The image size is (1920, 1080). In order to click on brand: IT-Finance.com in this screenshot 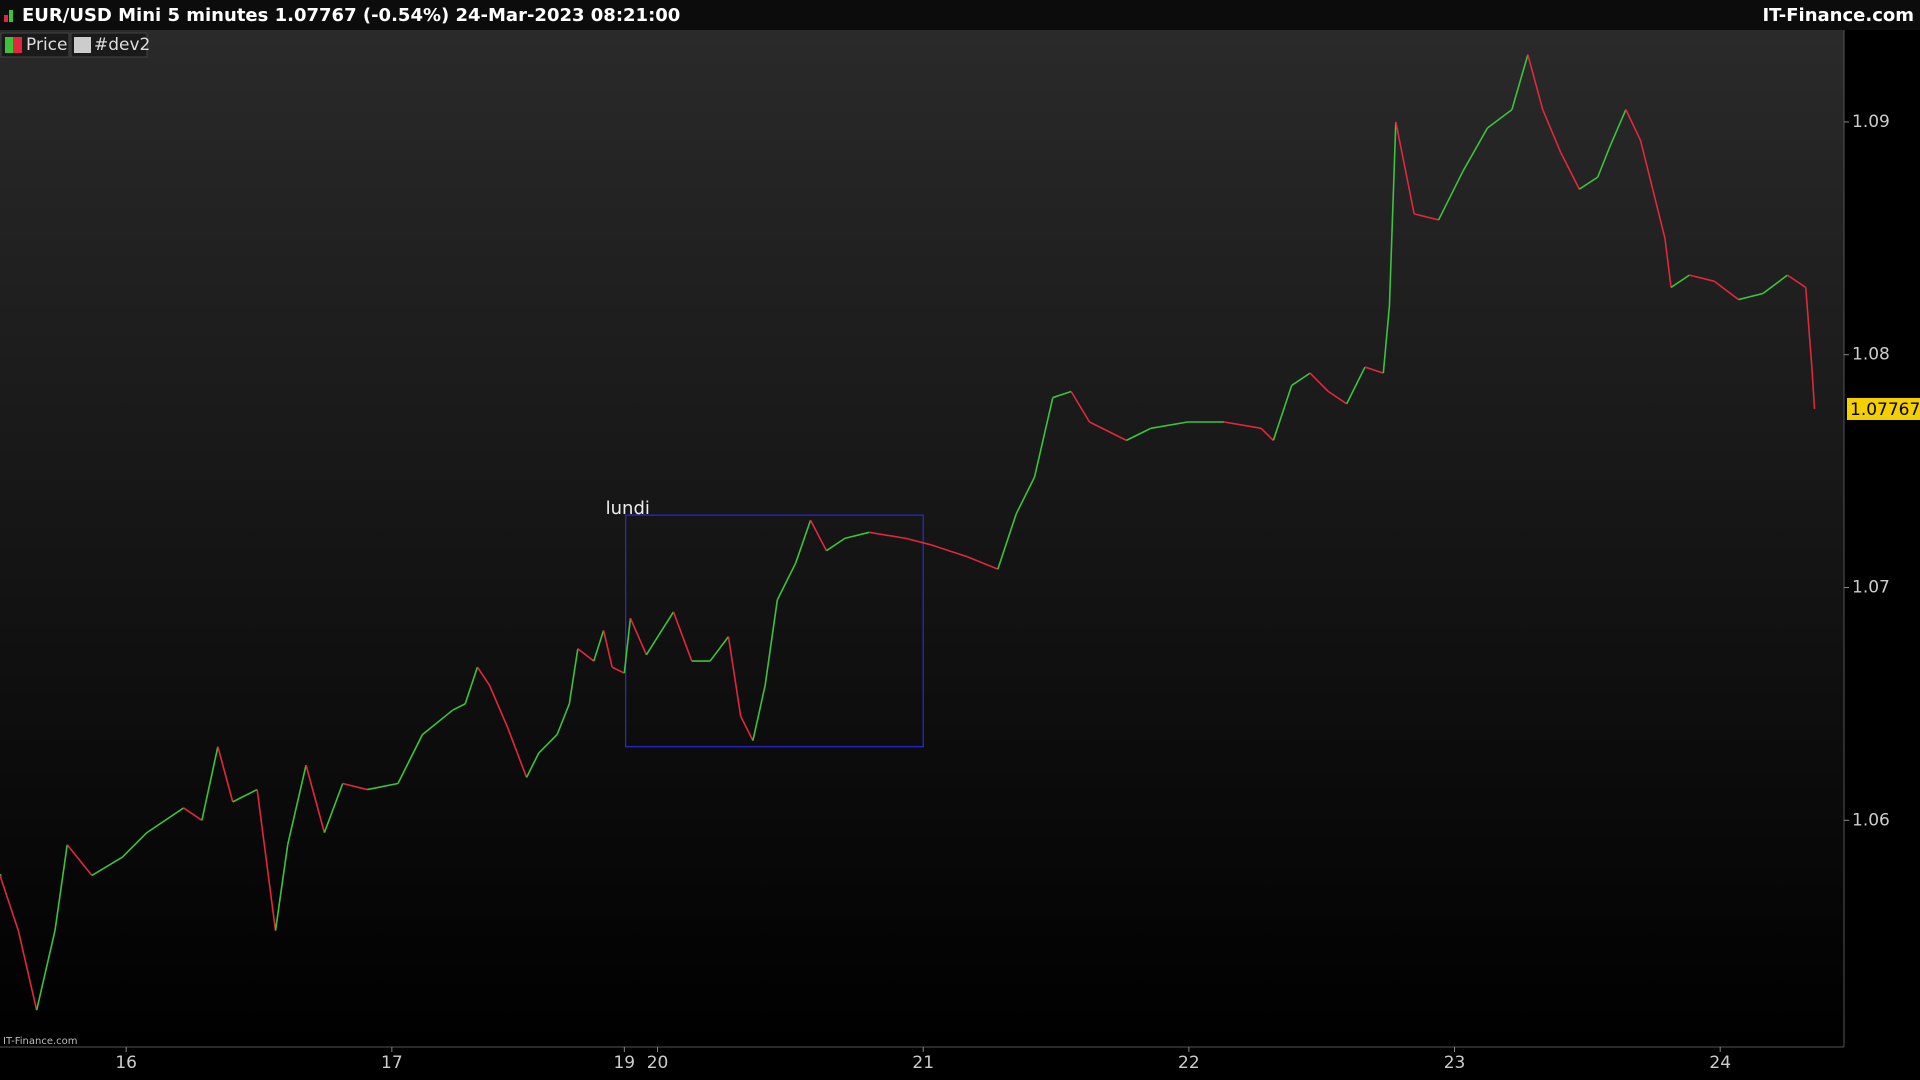, I will do `click(1838, 15)`.